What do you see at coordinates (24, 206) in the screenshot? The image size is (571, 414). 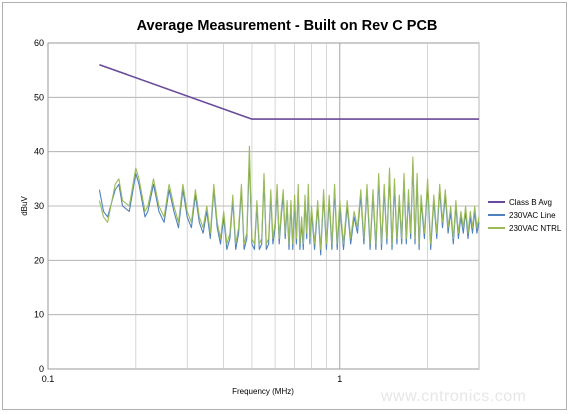 I see `y-axis-label: dBuV` at bounding box center [24, 206].